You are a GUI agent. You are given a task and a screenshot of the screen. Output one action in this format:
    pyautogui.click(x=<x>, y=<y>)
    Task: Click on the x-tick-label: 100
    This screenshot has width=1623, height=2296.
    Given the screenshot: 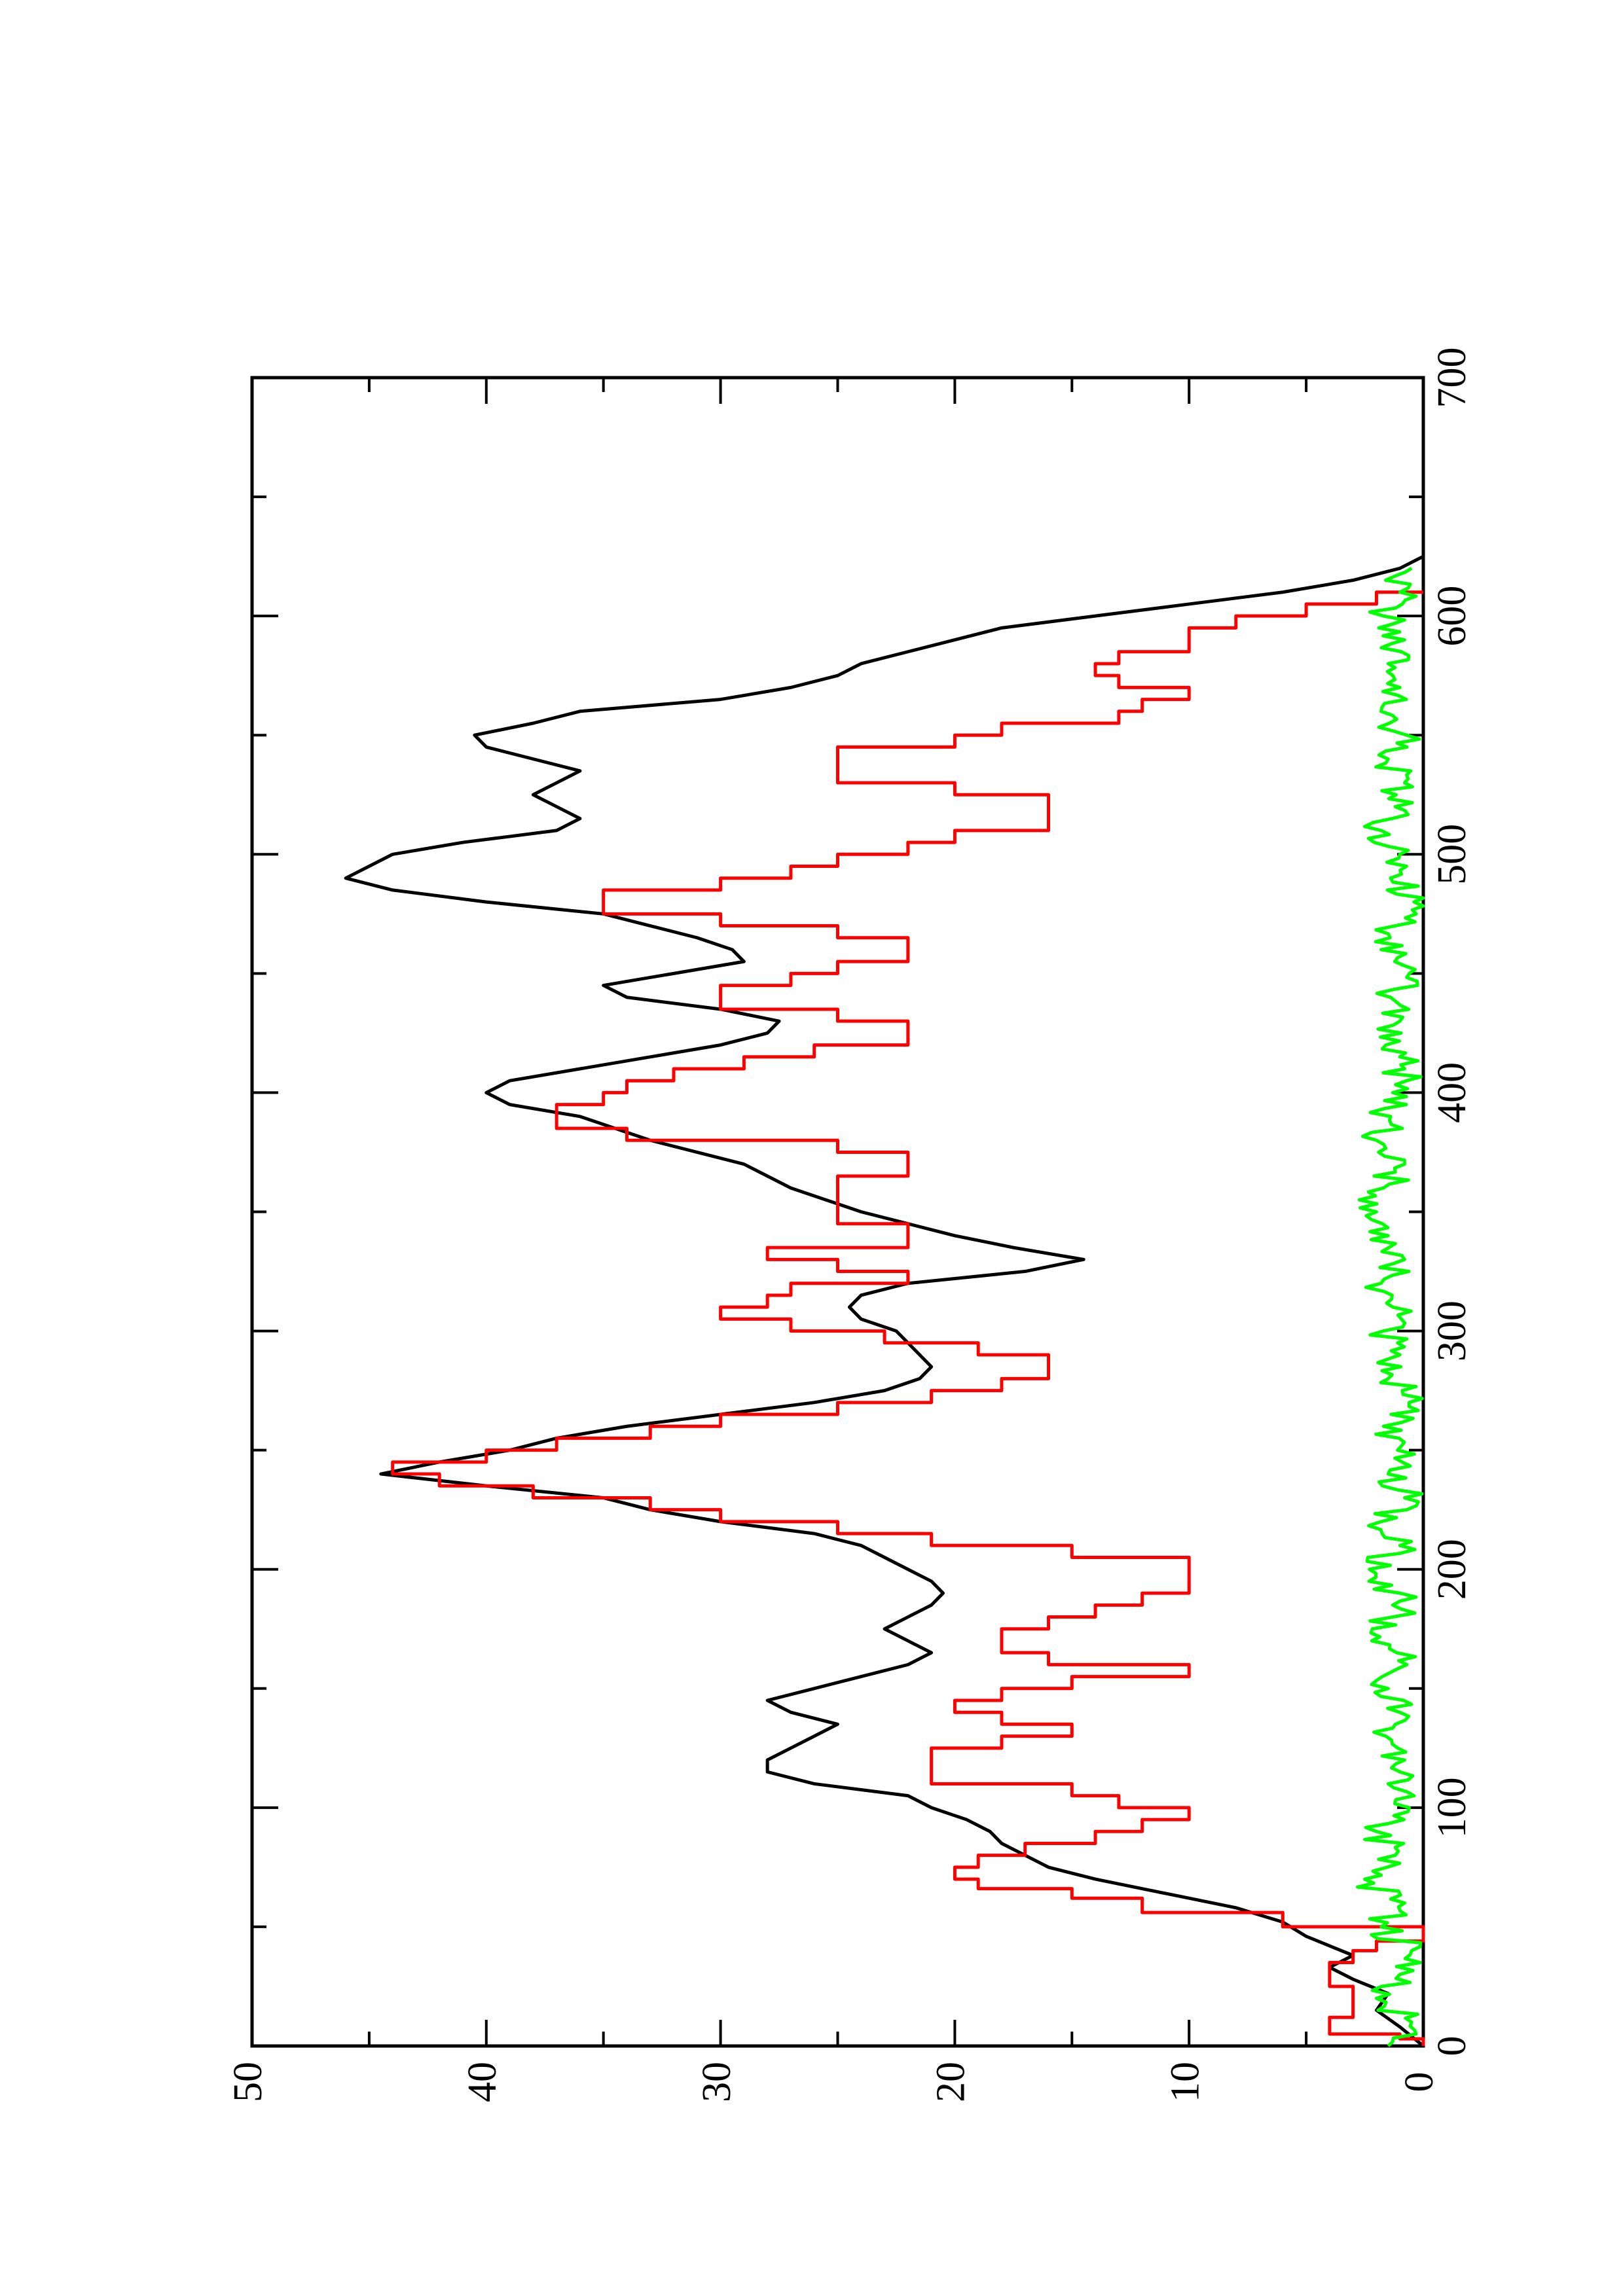 What is the action you would take?
    pyautogui.click(x=1452, y=1807)
    